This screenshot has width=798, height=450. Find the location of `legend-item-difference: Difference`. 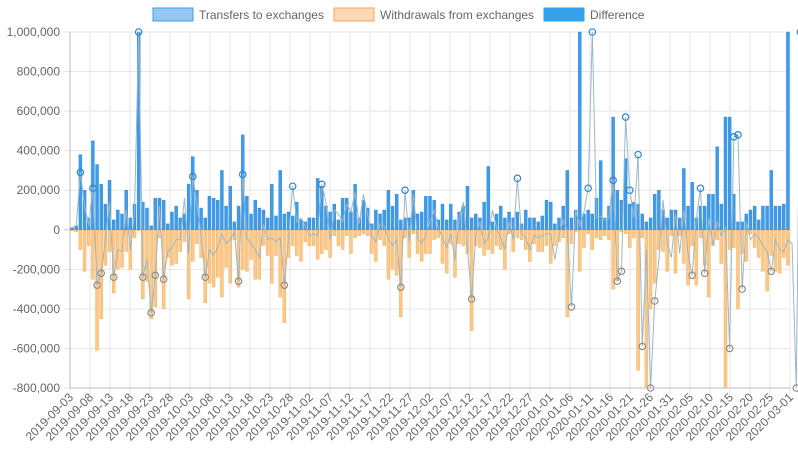

legend-item-difference: Difference is located at coordinates (594, 14).